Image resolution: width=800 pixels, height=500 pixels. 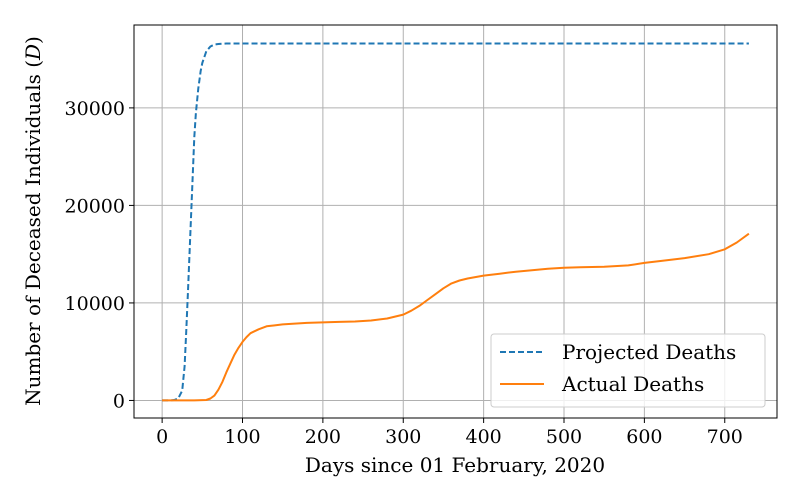 What do you see at coordinates (403, 437) in the screenshot?
I see `x-tick-label: 300` at bounding box center [403, 437].